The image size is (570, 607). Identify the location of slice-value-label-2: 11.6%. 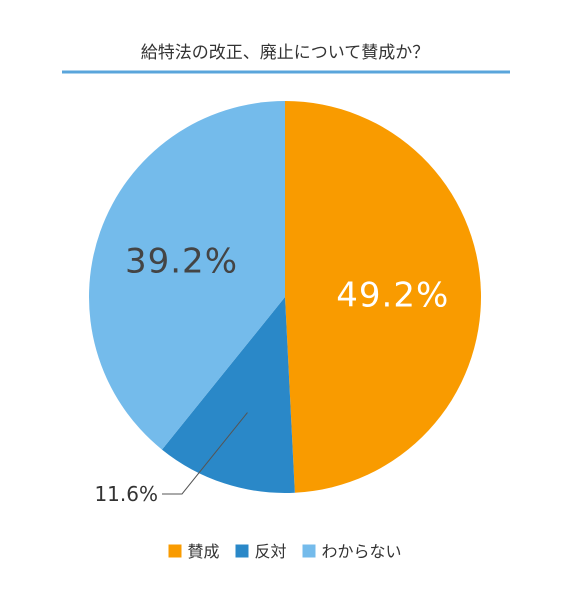
(126, 494).